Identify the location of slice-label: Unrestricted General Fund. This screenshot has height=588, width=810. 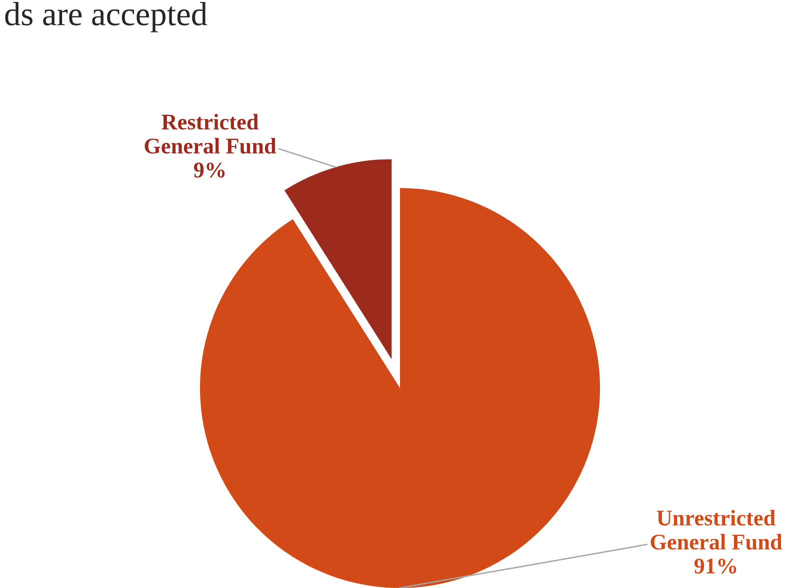
(716, 530).